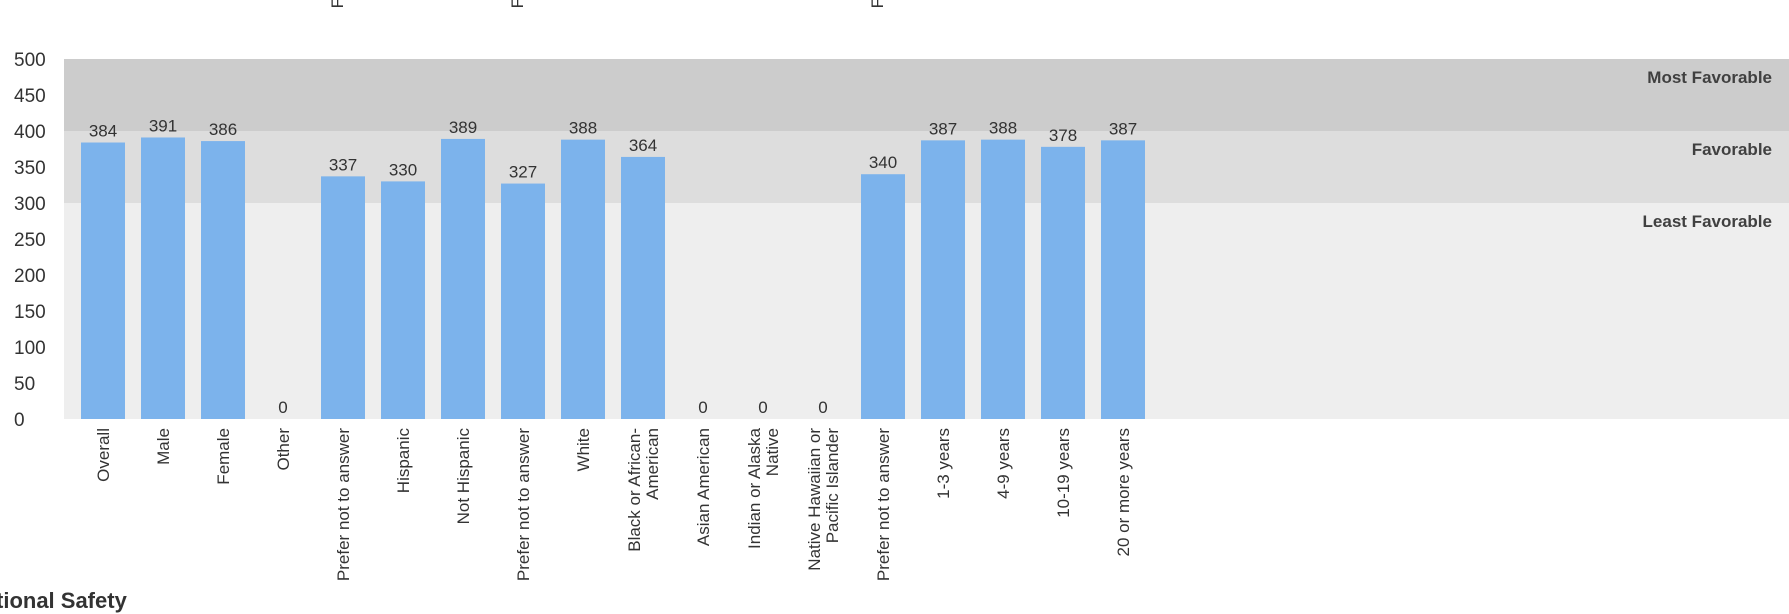 Image resolution: width=1789 pixels, height=614 pixels. I want to click on category-label: White, so click(583, 449).